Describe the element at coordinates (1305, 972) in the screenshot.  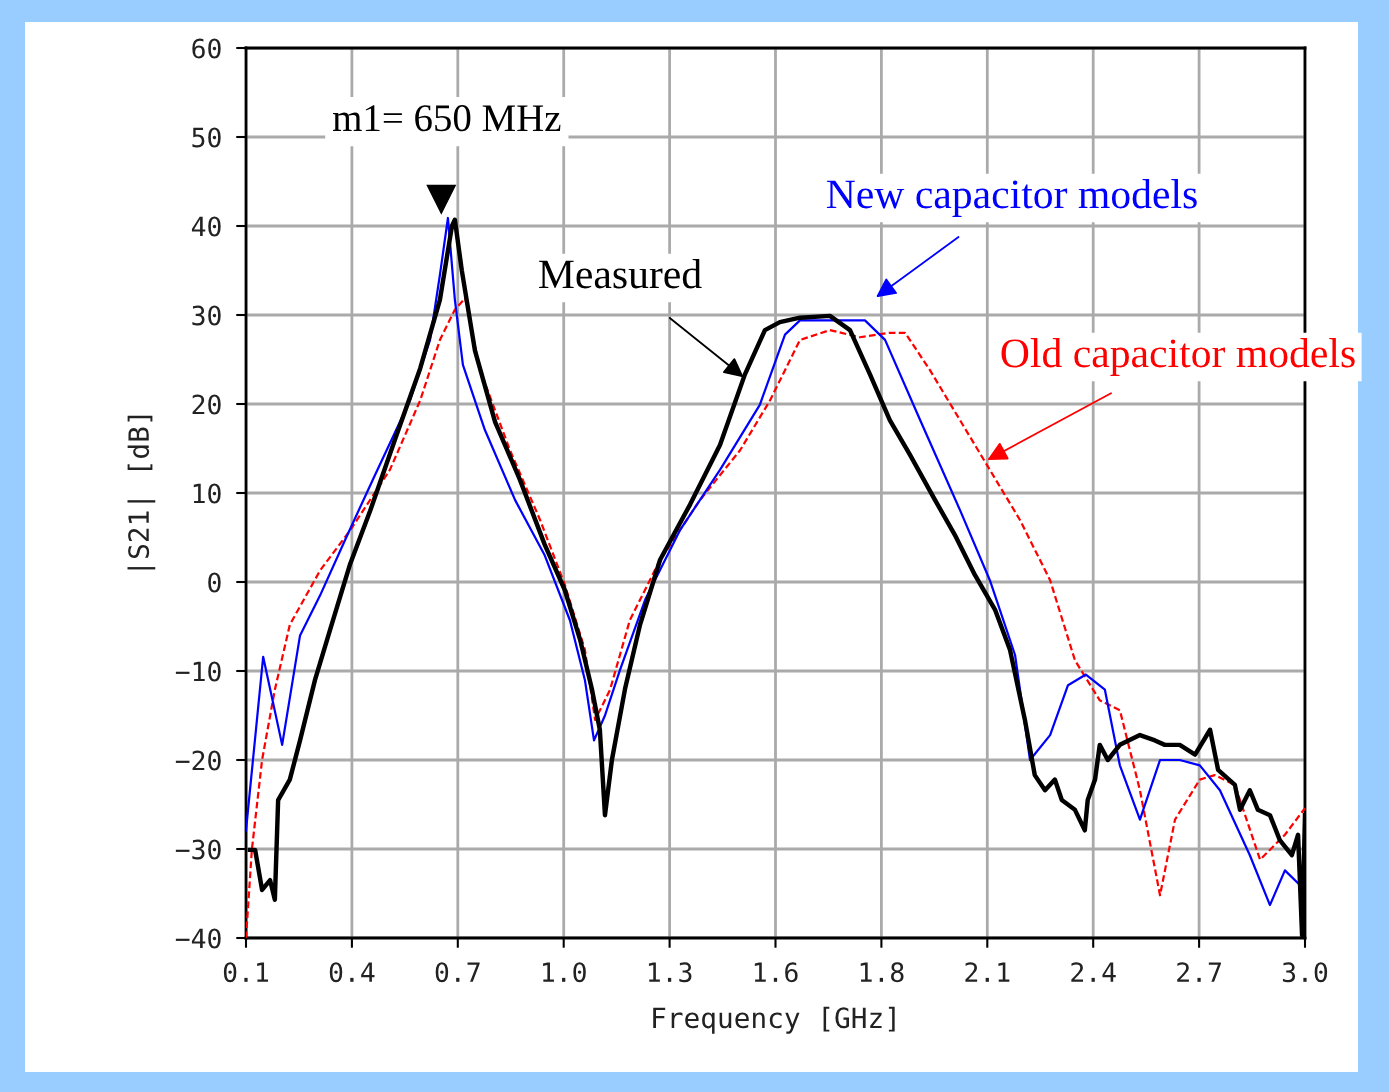
I see `x-tick-label: 3.0` at that location.